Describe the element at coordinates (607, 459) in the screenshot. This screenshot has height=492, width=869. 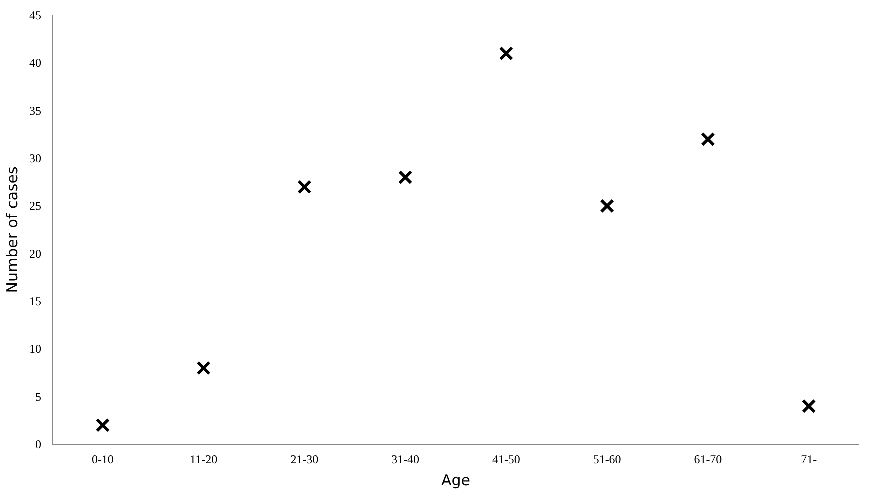
I see `x-tick-label: 51-60` at that location.